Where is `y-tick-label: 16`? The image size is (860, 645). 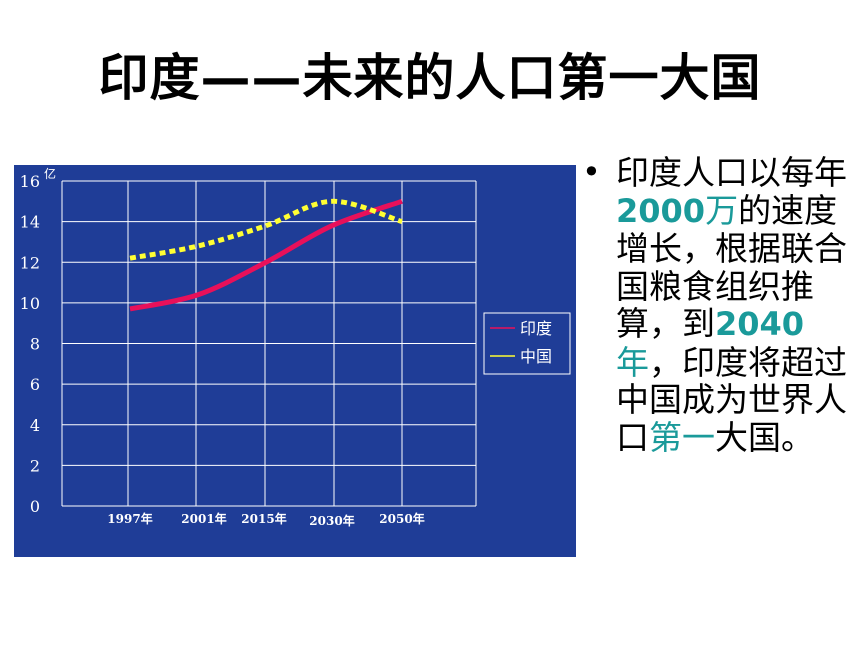 y-tick-label: 16 is located at coordinates (30, 181).